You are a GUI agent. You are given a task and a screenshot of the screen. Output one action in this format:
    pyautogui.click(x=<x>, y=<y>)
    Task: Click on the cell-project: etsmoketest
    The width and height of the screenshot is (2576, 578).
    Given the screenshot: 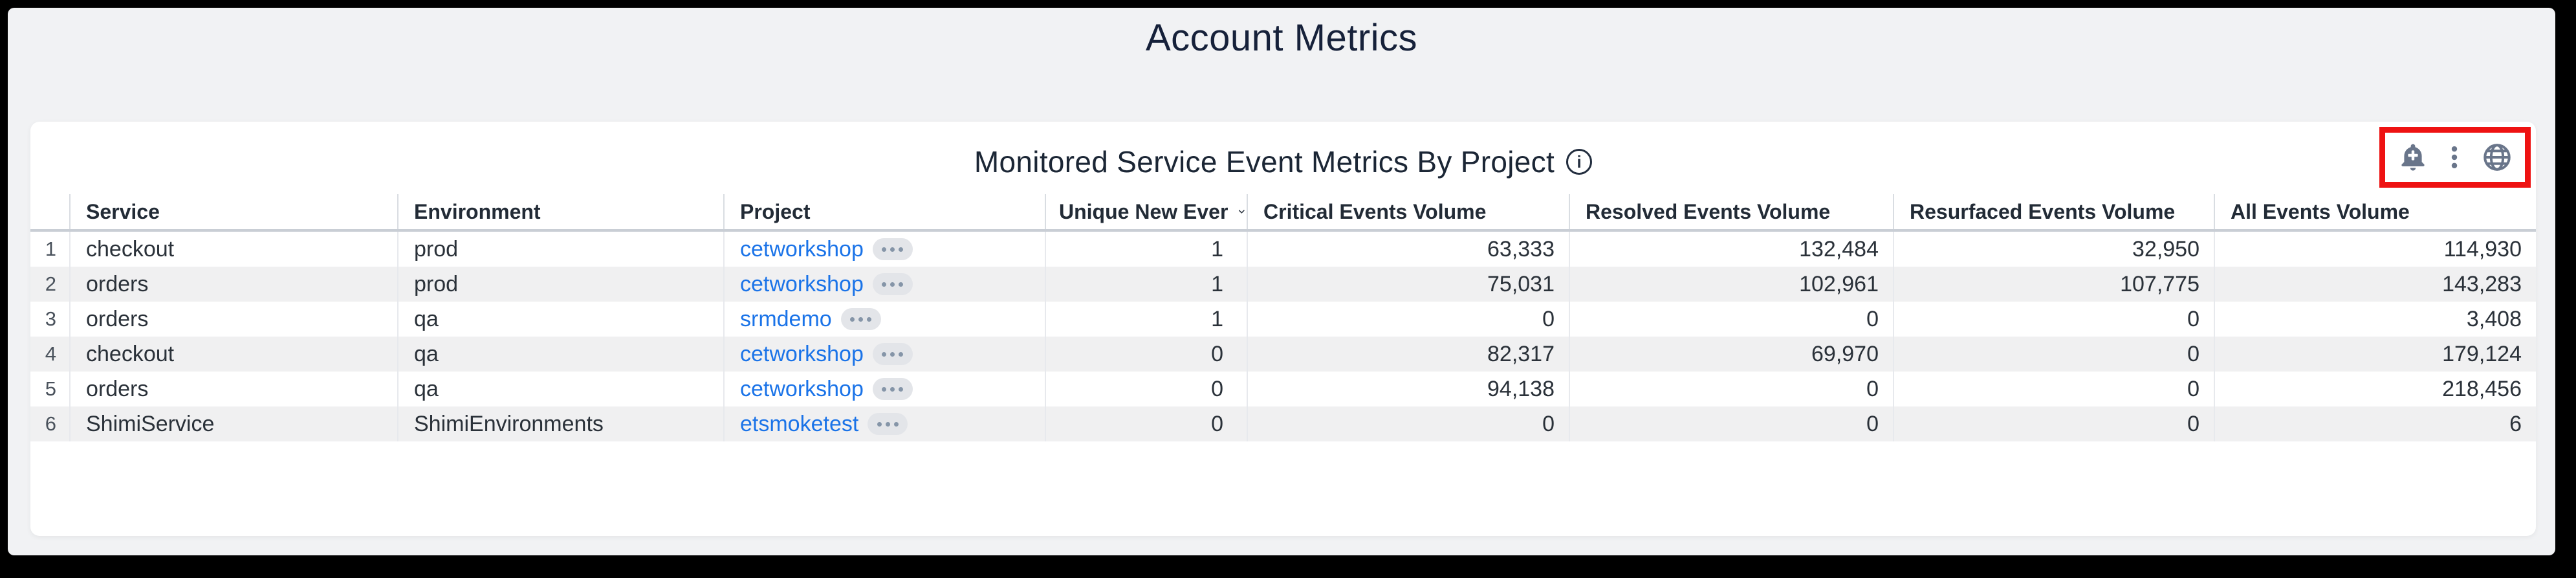 What is the action you would take?
    pyautogui.click(x=884, y=423)
    